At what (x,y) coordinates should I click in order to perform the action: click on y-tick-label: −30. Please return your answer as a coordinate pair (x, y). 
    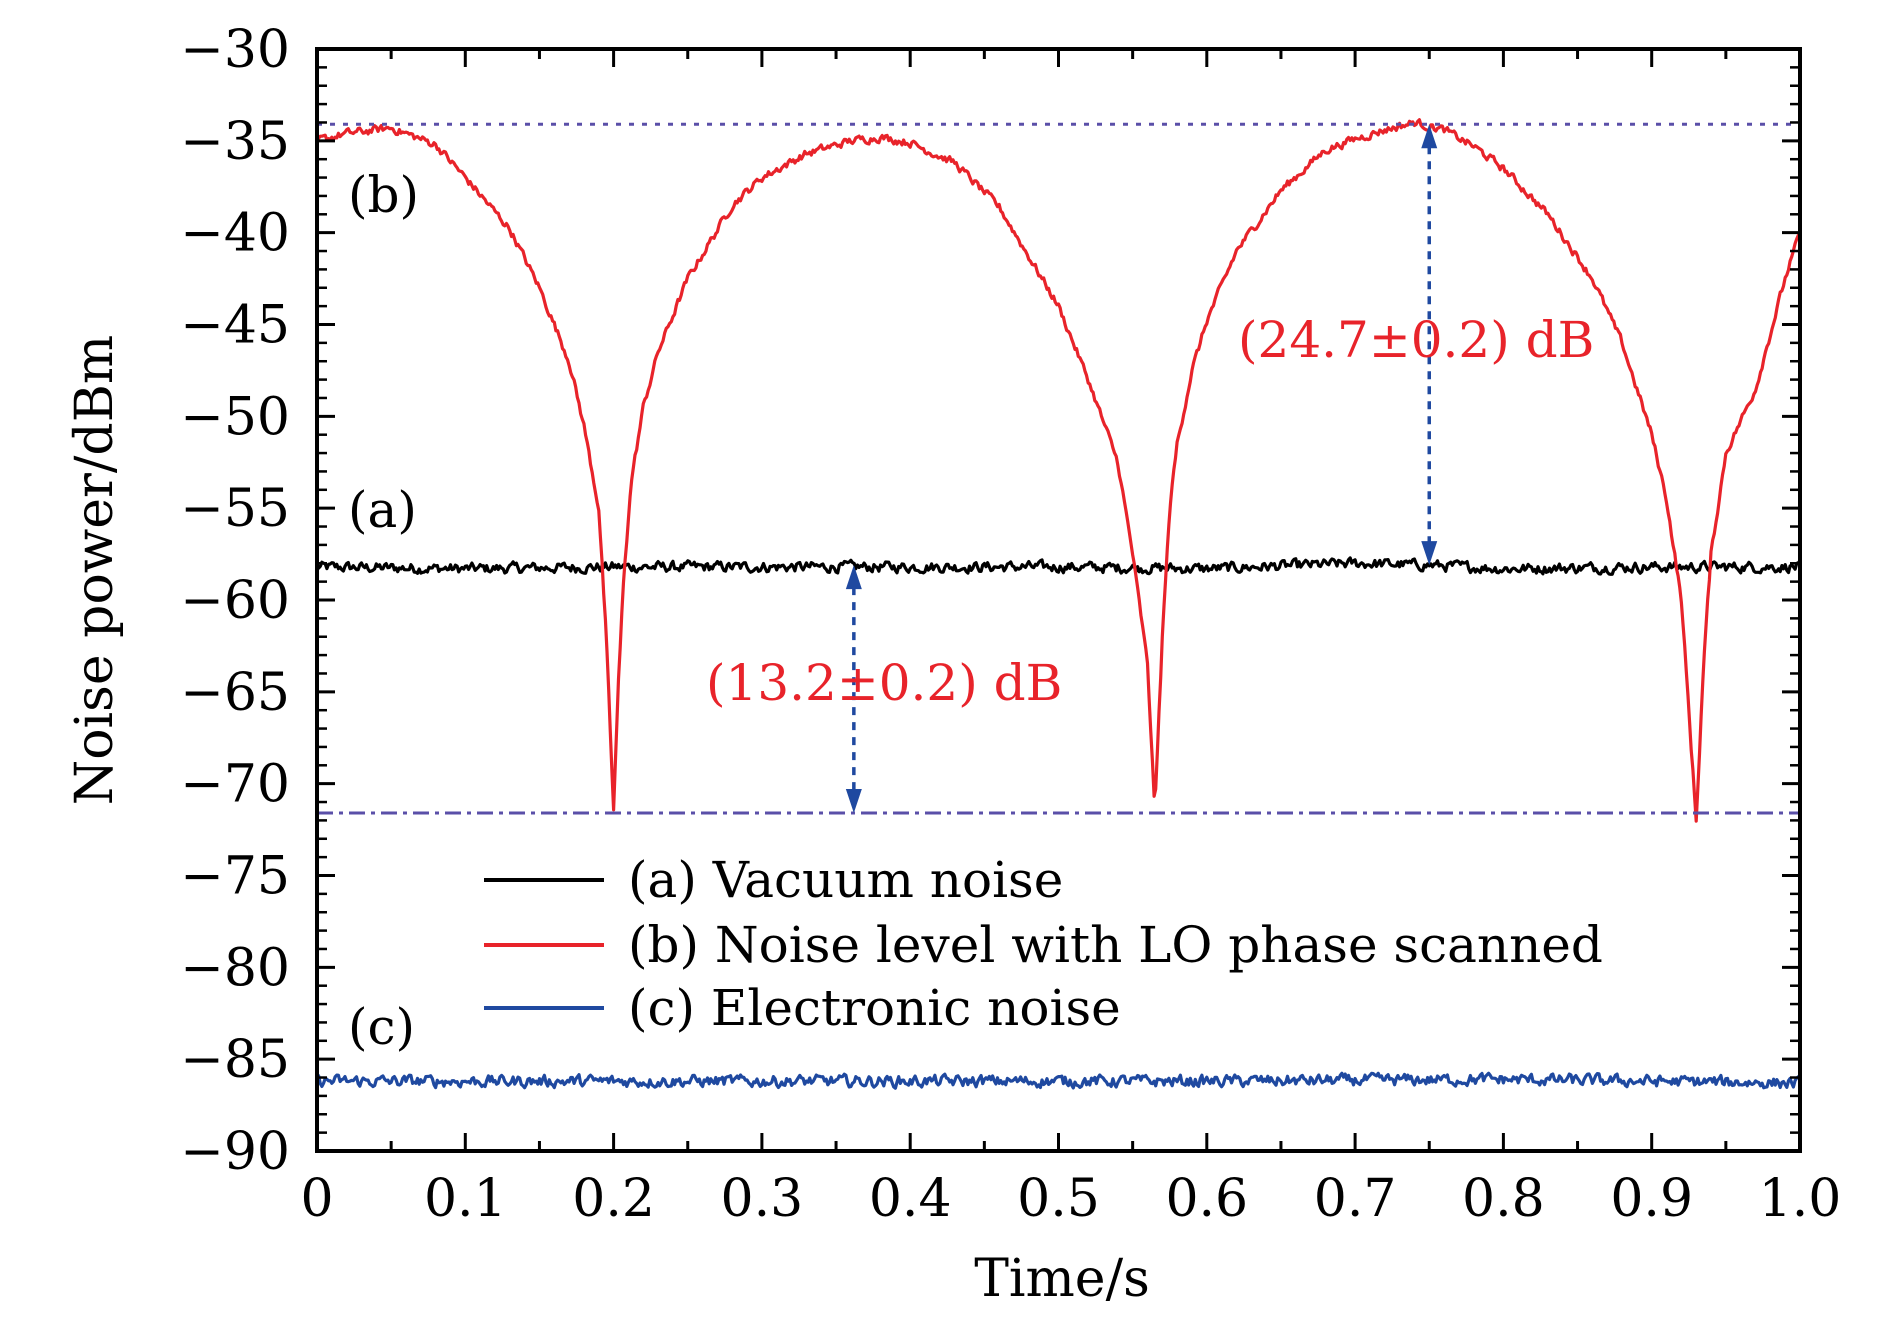
    Looking at the image, I should click on (235, 50).